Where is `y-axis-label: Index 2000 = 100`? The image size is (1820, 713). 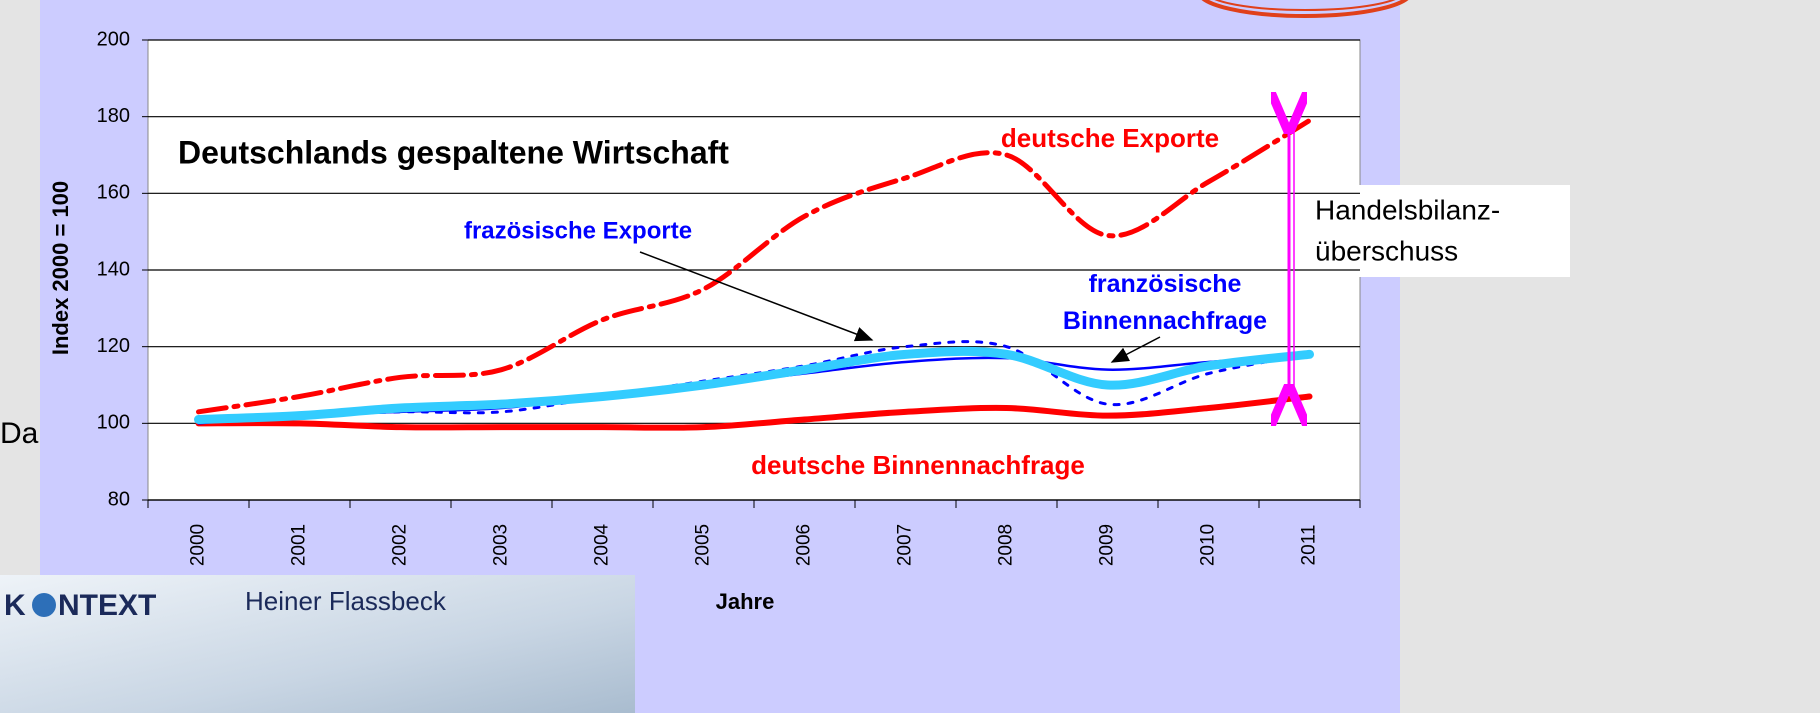
y-axis-label: Index 2000 = 100 is located at coordinates (60, 268).